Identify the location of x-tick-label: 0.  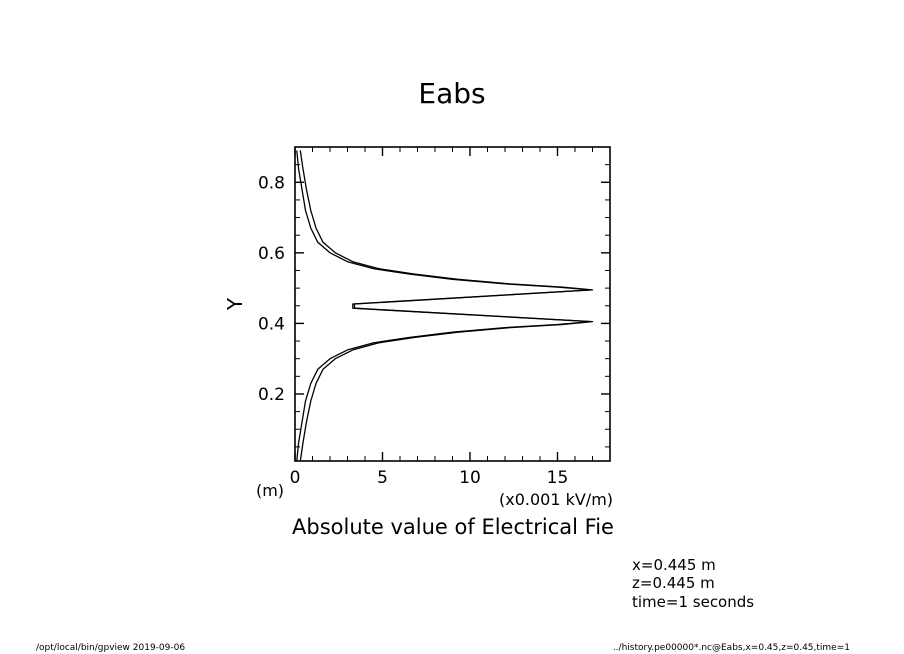
(295, 478).